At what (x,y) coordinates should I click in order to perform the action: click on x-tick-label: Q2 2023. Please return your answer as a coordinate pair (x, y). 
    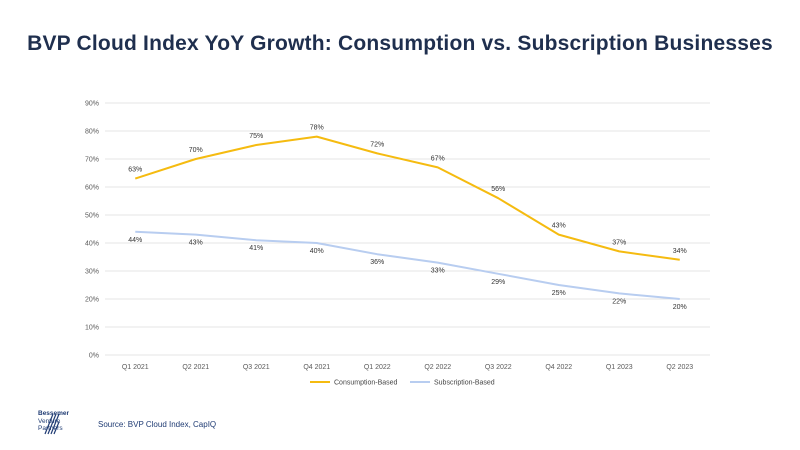
    Looking at the image, I should click on (679, 367).